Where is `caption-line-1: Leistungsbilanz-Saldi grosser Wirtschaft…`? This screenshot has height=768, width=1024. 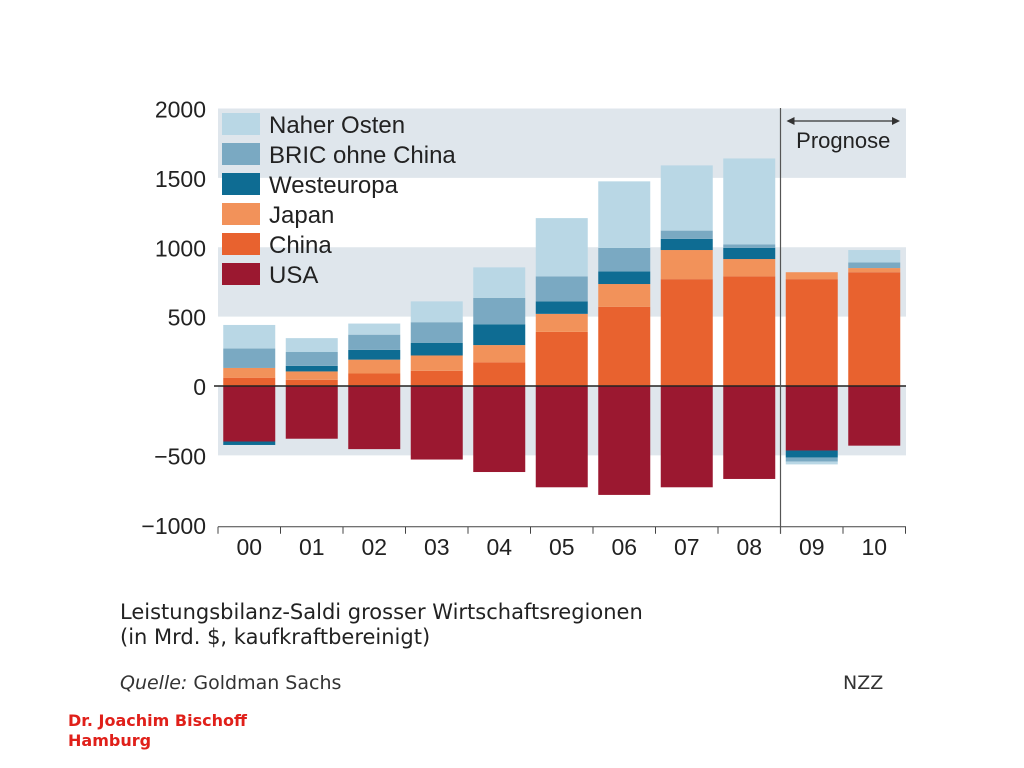
caption-line-1: Leistungsbilanz-Saldi grosser Wirtschaft… is located at coordinates (381, 612).